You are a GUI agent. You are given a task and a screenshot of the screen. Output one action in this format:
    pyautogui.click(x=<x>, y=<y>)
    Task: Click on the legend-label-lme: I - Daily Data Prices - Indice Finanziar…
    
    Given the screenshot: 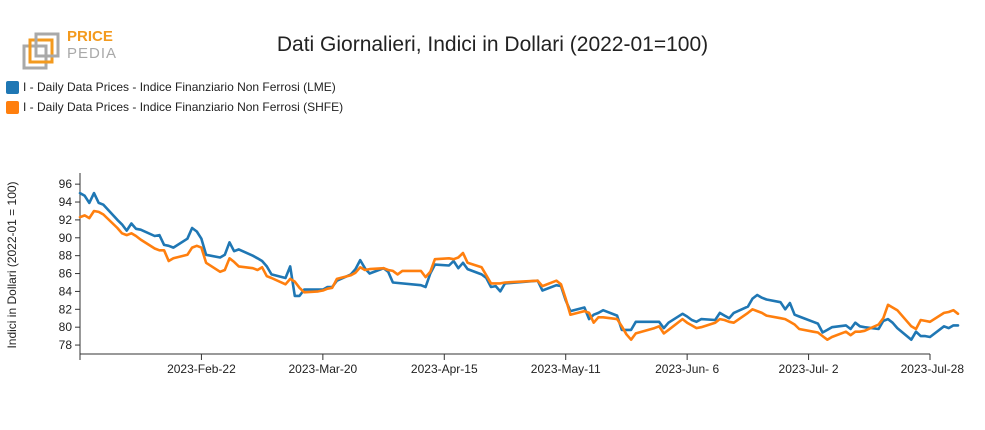 What is the action you would take?
    pyautogui.click(x=179, y=87)
    